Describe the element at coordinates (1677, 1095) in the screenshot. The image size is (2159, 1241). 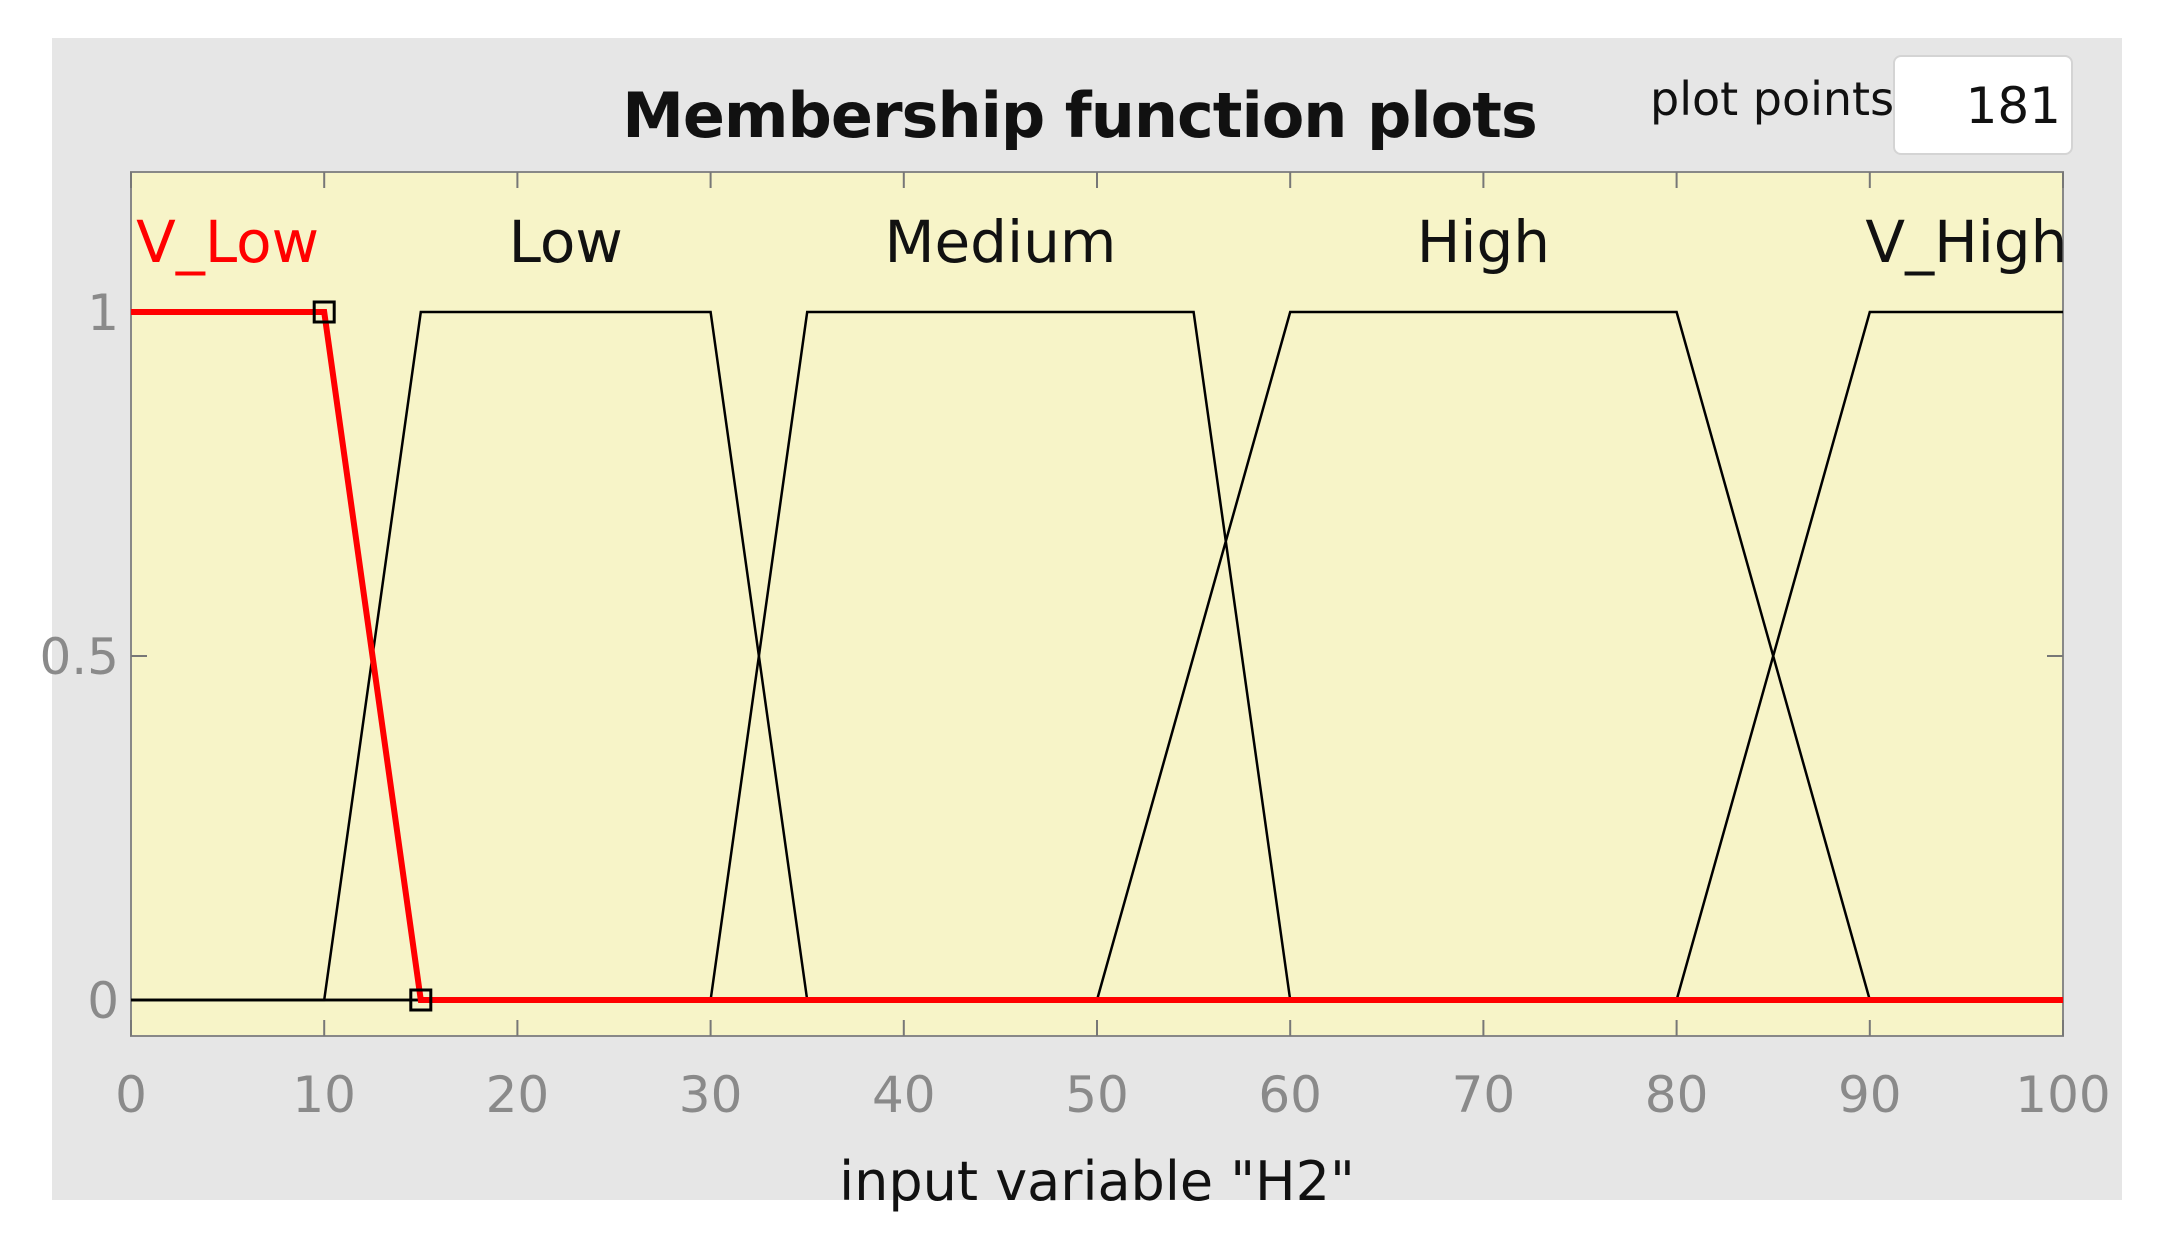
I see `x-tick-label: 80` at that location.